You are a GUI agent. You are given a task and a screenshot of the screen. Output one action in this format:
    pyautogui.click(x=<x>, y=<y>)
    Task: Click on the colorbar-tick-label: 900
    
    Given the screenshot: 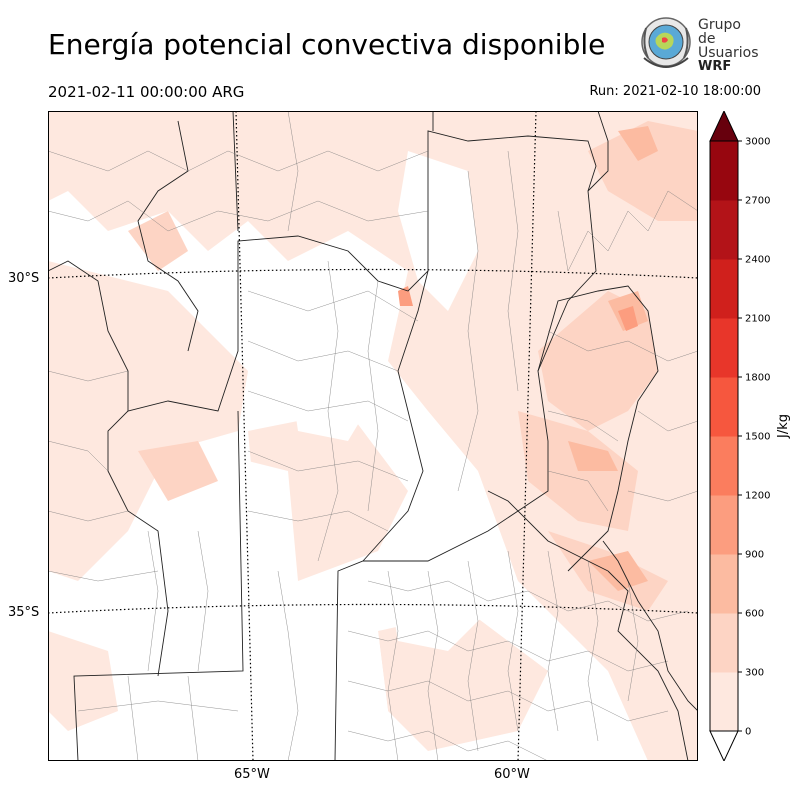 What is the action you would take?
    pyautogui.click(x=754, y=555)
    